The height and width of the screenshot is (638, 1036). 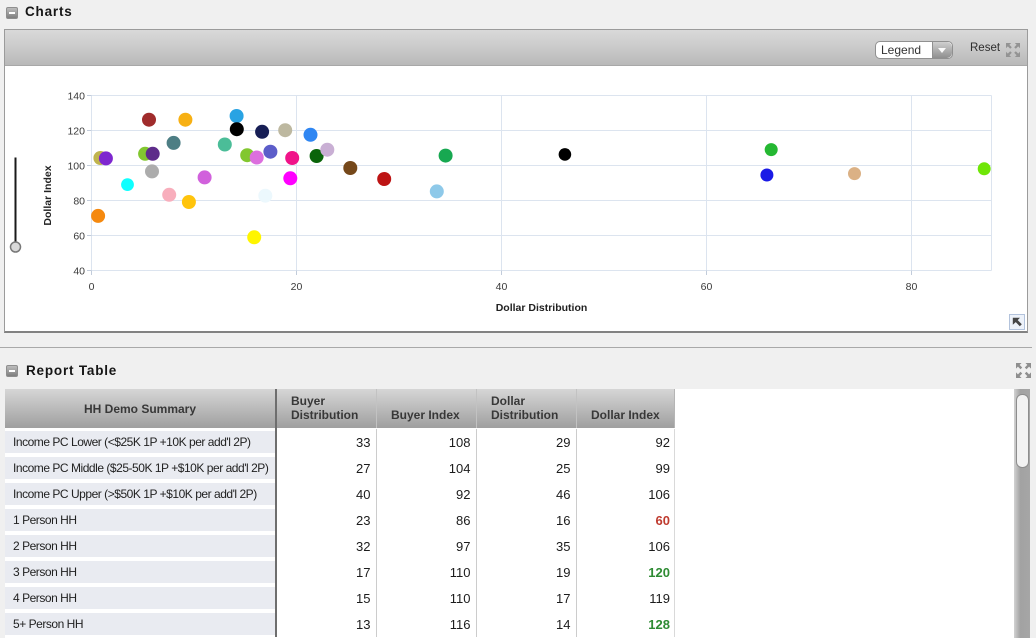 What do you see at coordinates (297, 287) in the screenshot?
I see `svg-text: 20` at bounding box center [297, 287].